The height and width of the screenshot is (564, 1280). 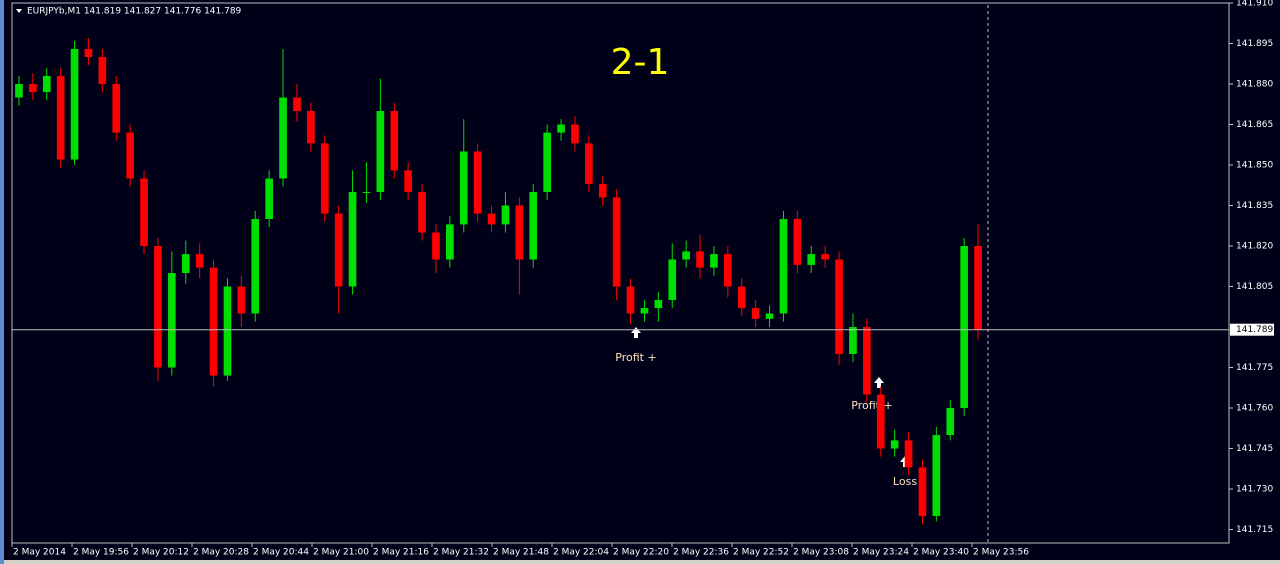 What do you see at coordinates (941, 553) in the screenshot?
I see `x-tick-label: 2 May 23:40` at bounding box center [941, 553].